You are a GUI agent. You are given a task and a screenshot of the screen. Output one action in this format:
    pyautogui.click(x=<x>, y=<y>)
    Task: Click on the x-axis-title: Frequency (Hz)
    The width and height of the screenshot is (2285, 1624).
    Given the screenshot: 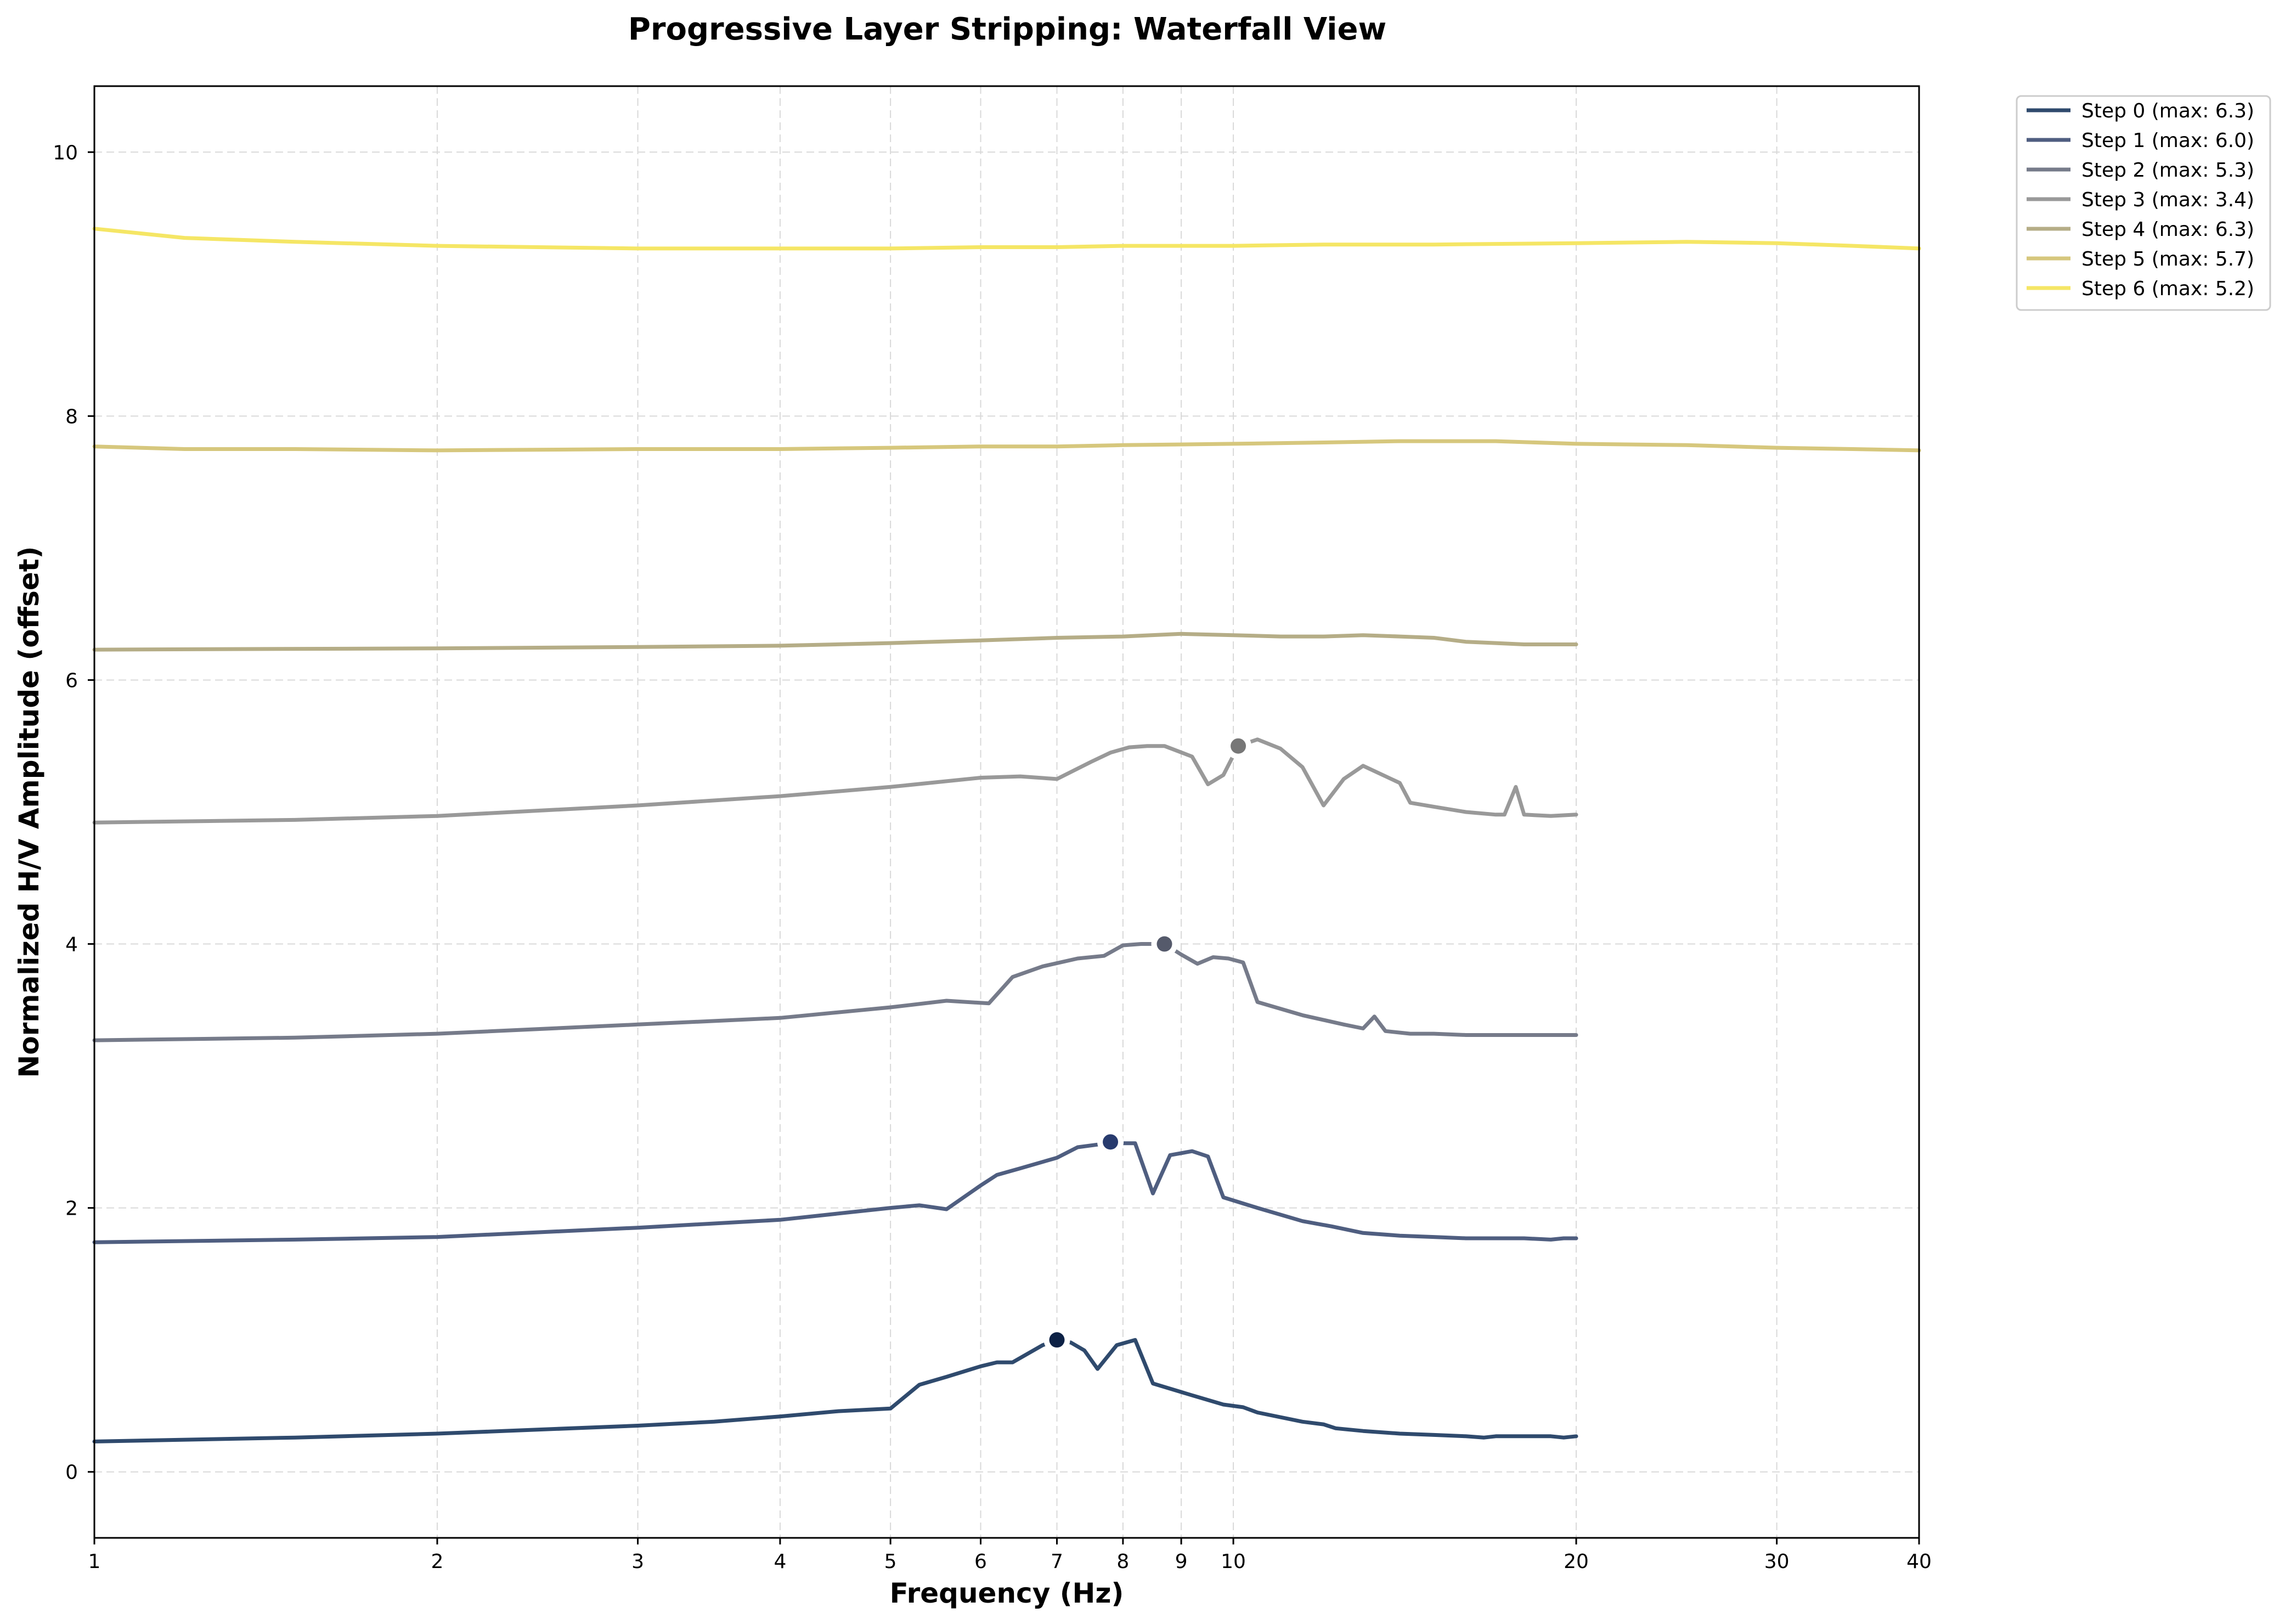 What is the action you would take?
    pyautogui.click(x=1007, y=1593)
    